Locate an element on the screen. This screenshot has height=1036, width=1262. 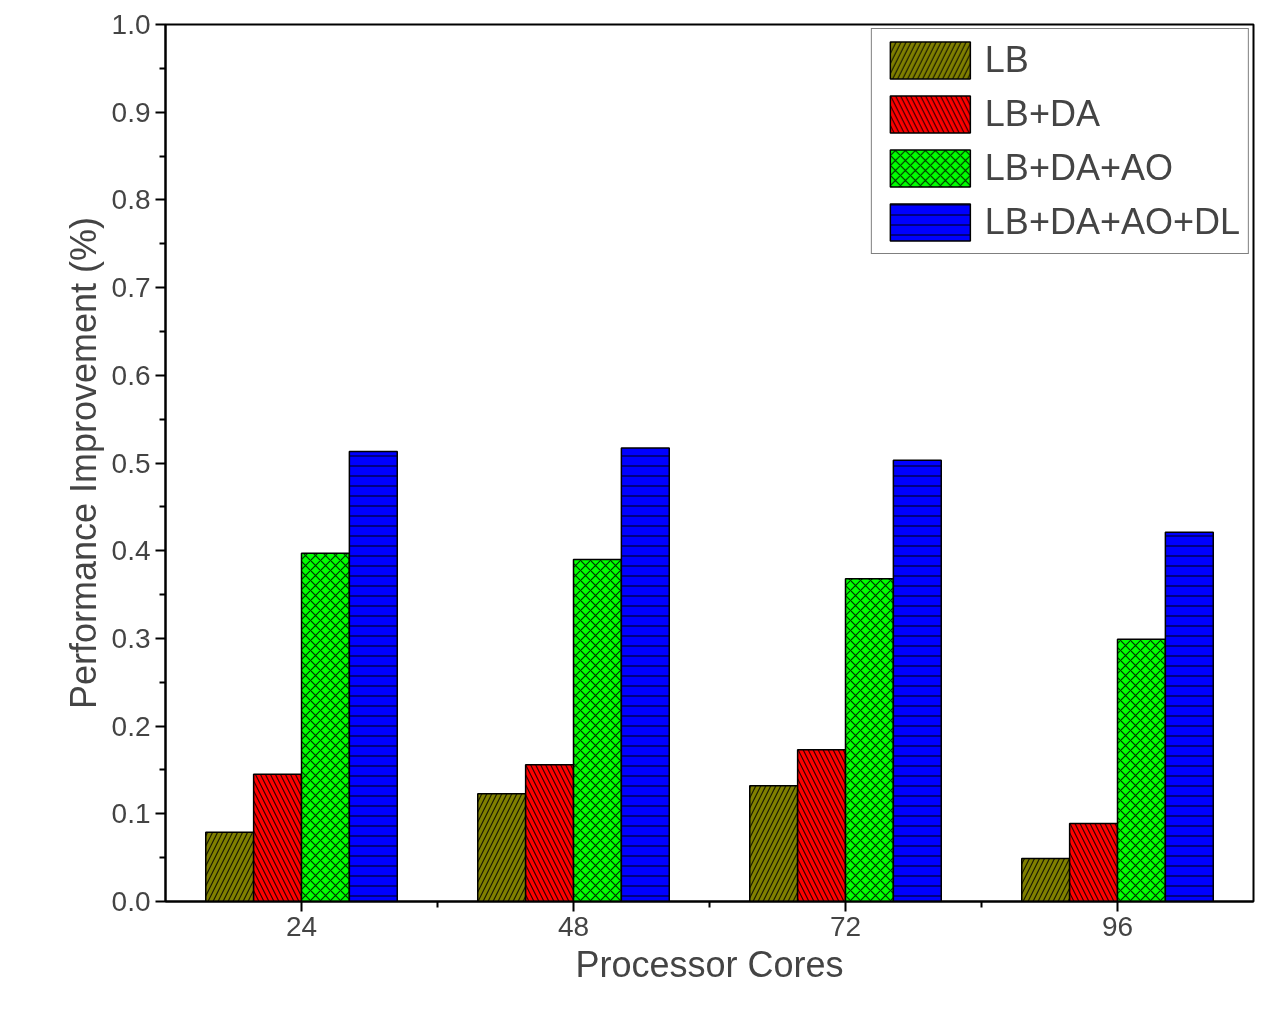
y-tick-label: 0.4 is located at coordinates (131, 551).